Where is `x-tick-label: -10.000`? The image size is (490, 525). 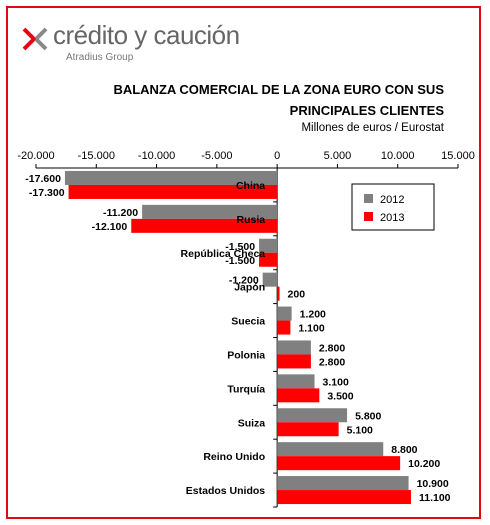
x-tick-label: -10.000 is located at coordinates (156, 156).